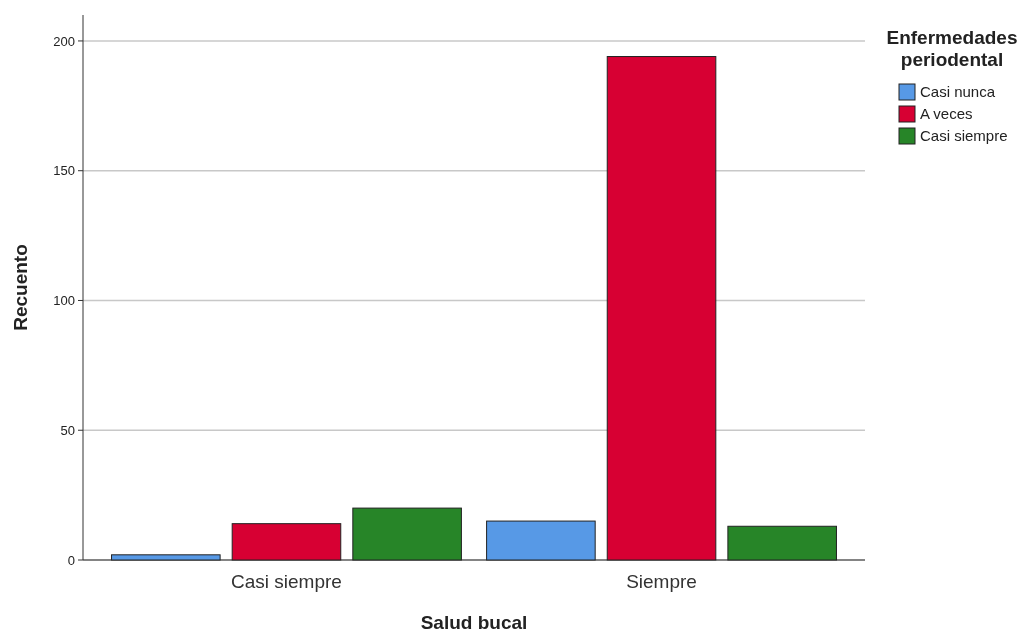 The height and width of the screenshot is (635, 1030). Describe the element at coordinates (20, 287) in the screenshot. I see `y-axis-title: Recuento` at that location.